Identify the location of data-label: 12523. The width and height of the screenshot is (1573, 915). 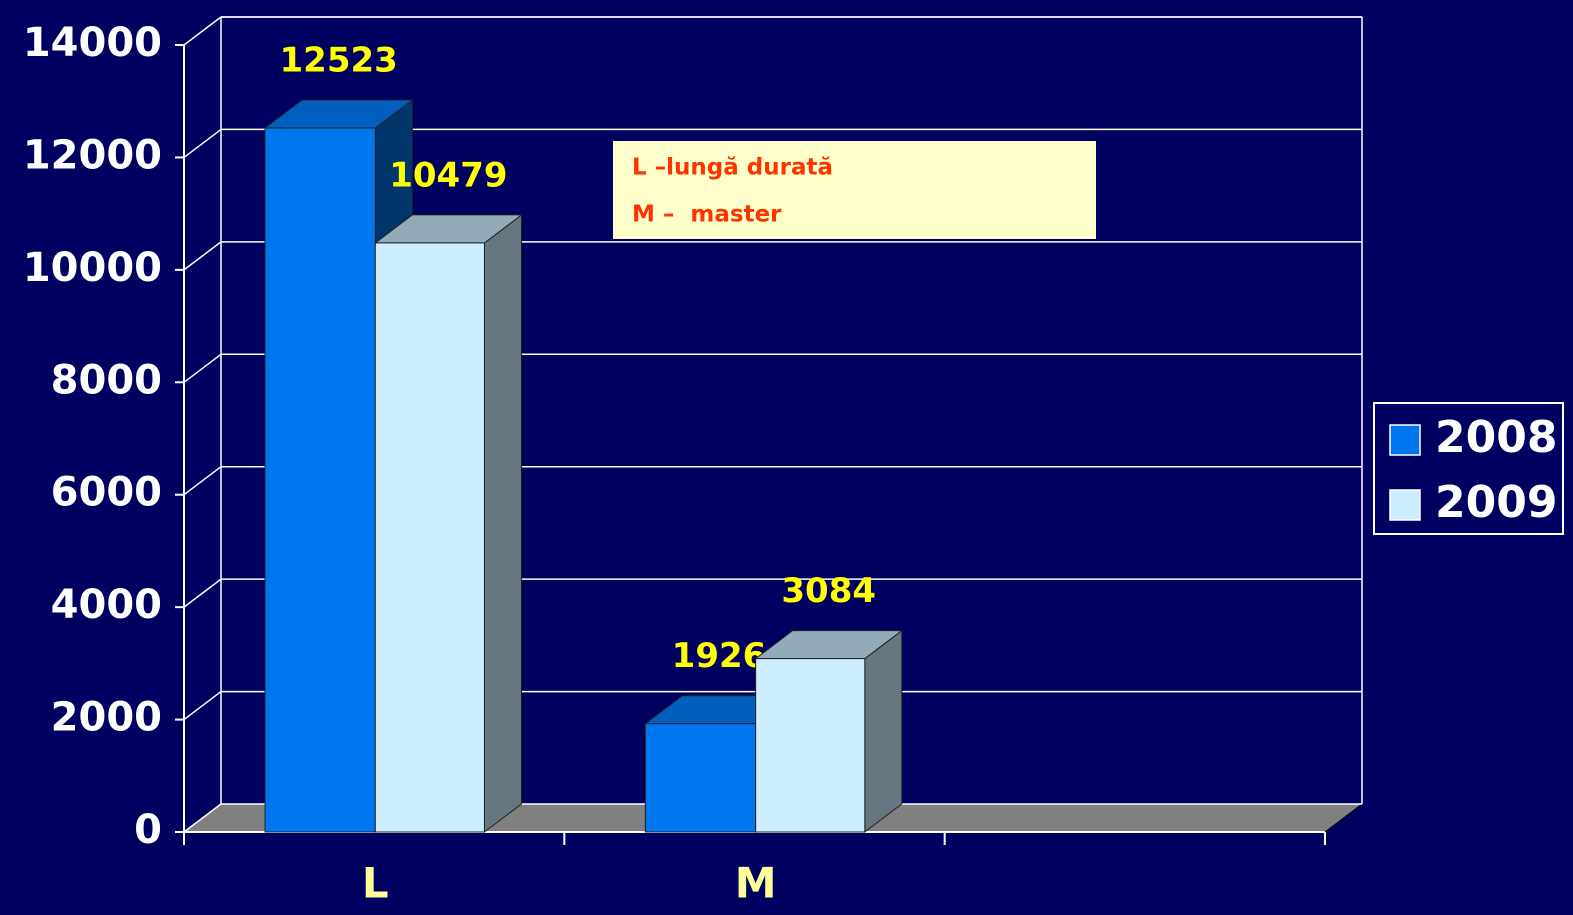
(339, 61).